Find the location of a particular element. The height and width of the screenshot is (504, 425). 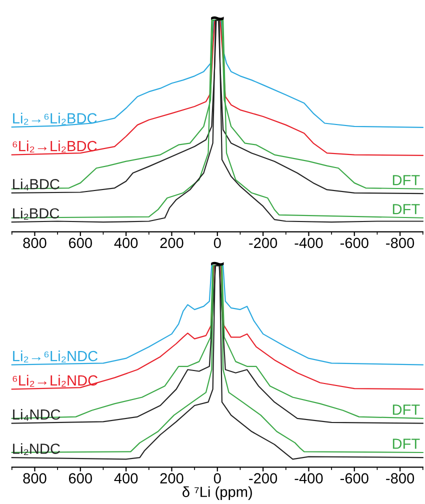

series-label: Li₄BDC is located at coordinates (36, 184).